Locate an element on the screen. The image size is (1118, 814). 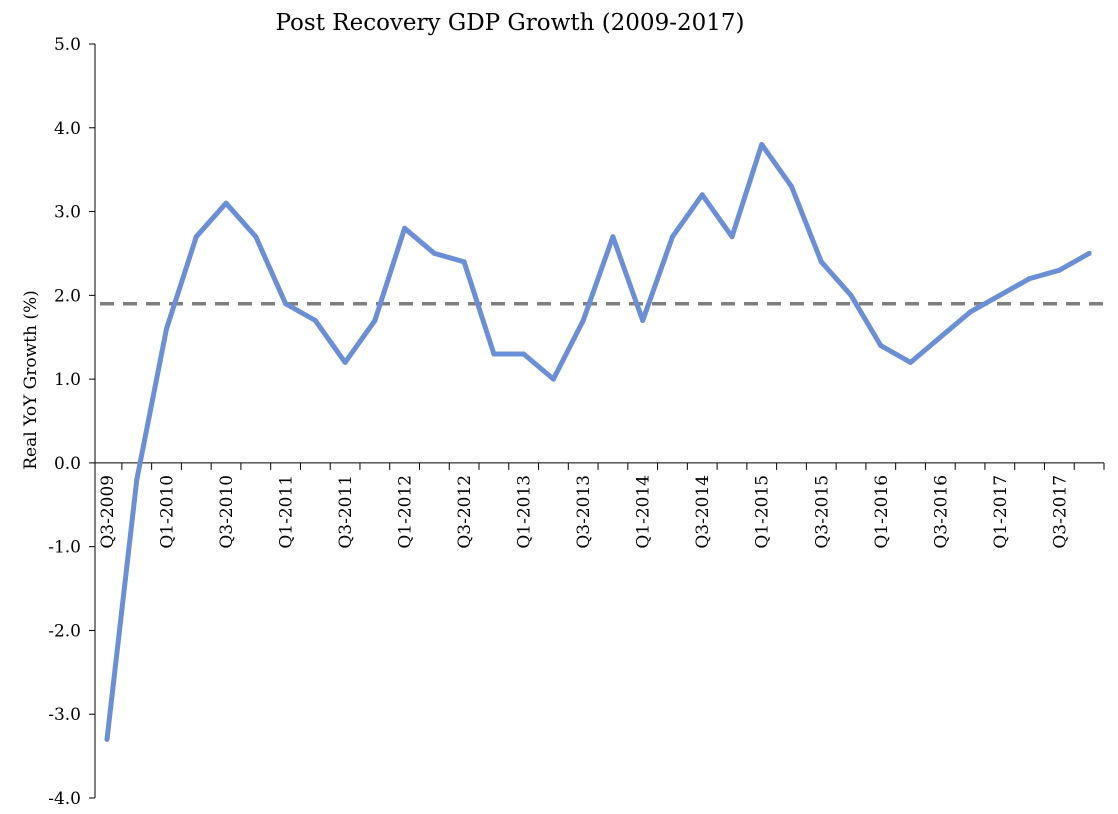
x-tick-label: Q3-2017 is located at coordinates (1060, 512).